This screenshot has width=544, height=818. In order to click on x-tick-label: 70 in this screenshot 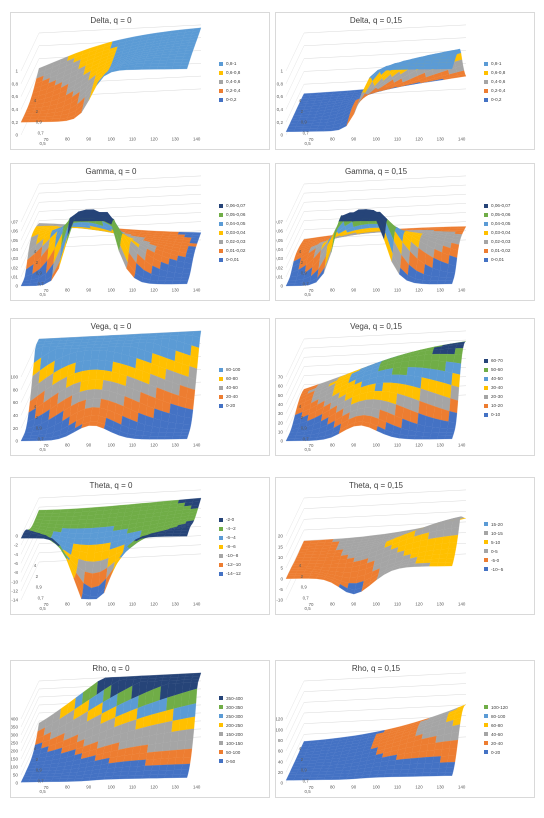, I will do `click(311, 604)`.